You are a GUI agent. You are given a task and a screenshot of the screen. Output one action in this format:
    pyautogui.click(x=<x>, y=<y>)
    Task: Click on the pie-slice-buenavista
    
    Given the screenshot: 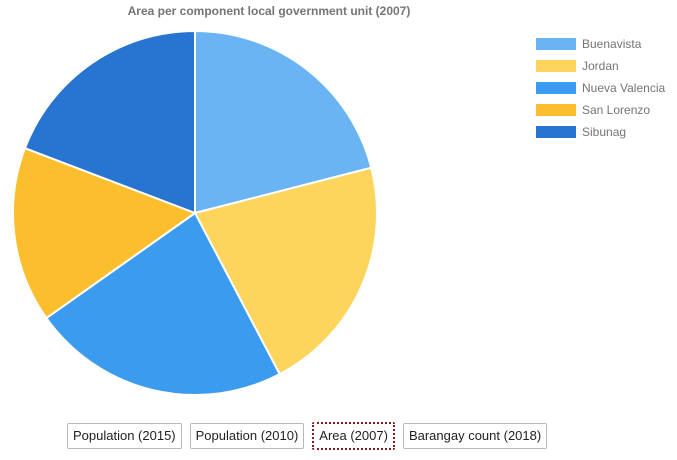 What is the action you would take?
    pyautogui.click(x=283, y=122)
    